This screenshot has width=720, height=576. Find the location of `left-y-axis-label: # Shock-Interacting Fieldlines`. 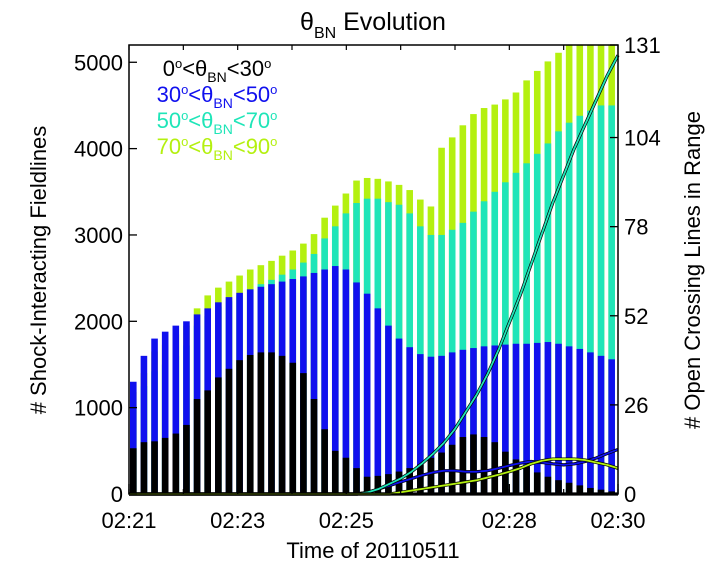

left-y-axis-label: # Shock-Interacting Fieldlines is located at coordinates (38, 270).